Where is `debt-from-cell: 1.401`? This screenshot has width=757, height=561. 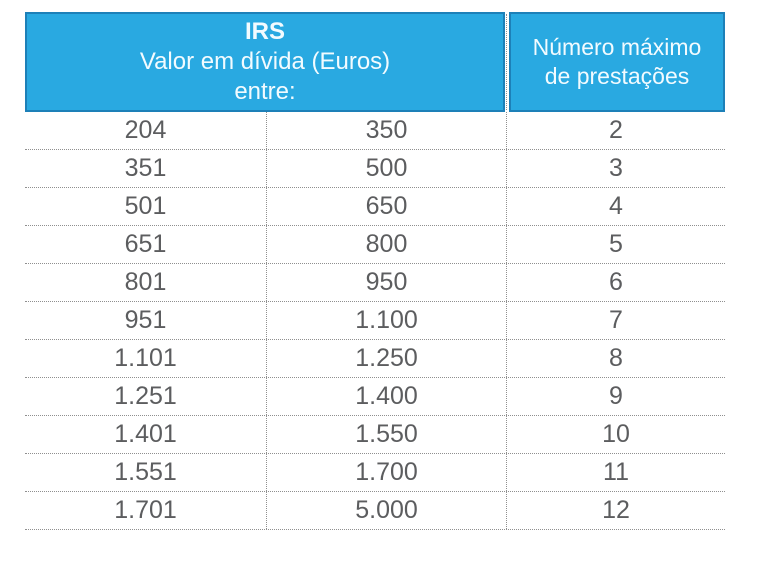 debt-from-cell: 1.401 is located at coordinates (146, 434).